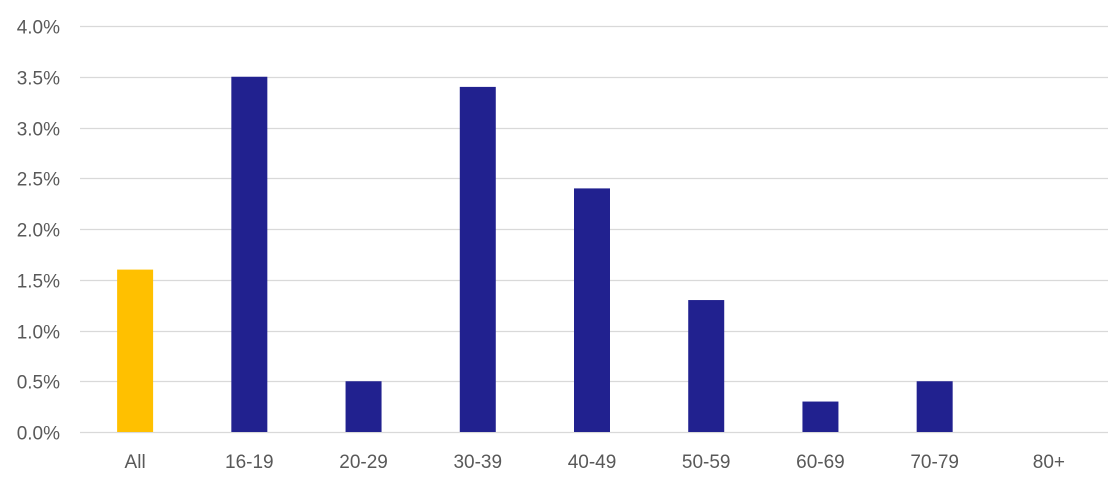  I want to click on x-tick-label: 70-79, so click(934, 462).